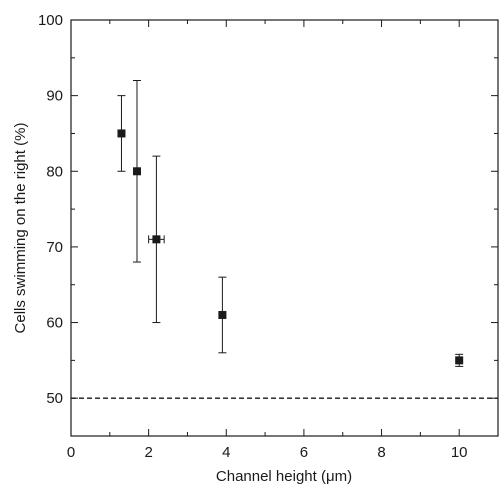  Describe the element at coordinates (148, 452) in the screenshot. I see `x-tick-label: 2` at that location.